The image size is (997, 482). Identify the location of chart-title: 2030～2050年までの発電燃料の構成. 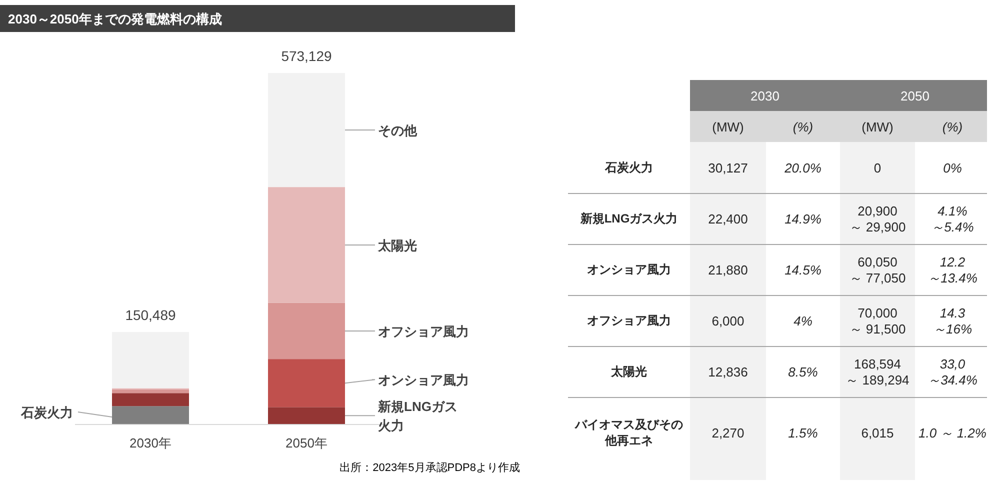
(115, 19).